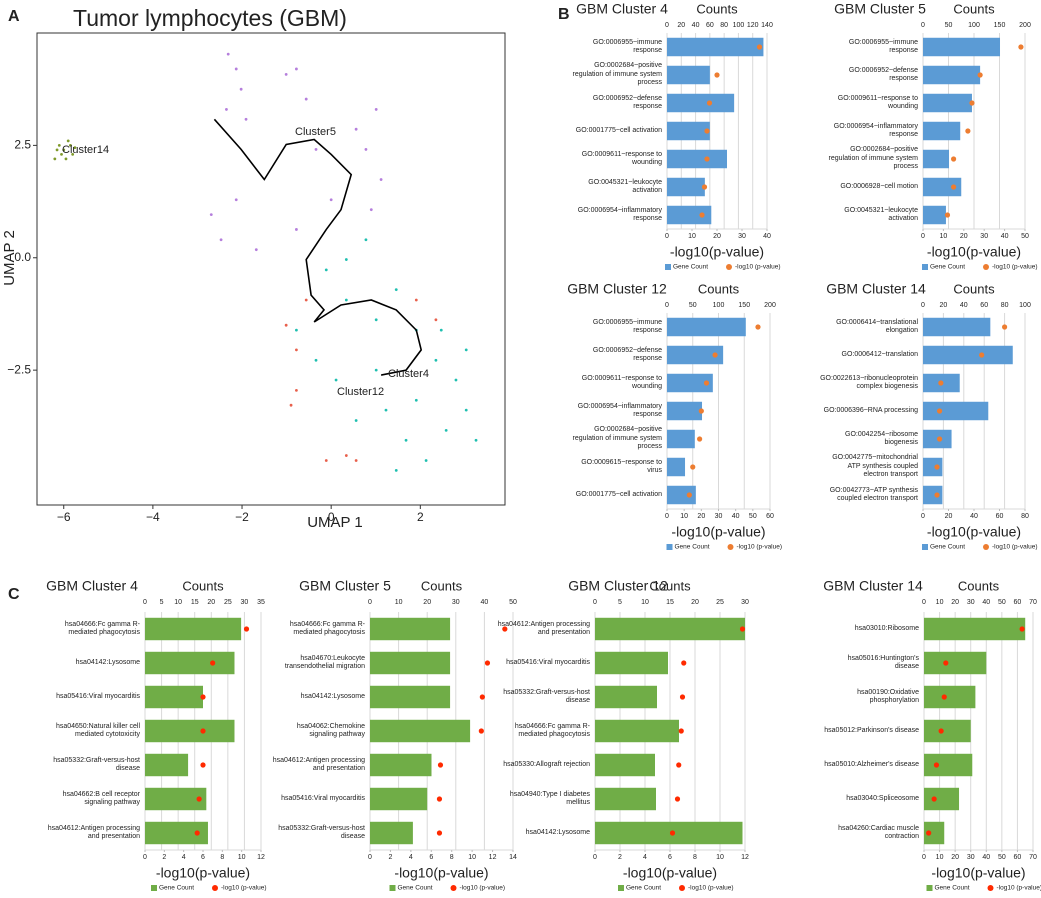  What do you see at coordinates (408, 374) in the screenshot?
I see `cluster-label: Cluster4` at bounding box center [408, 374].